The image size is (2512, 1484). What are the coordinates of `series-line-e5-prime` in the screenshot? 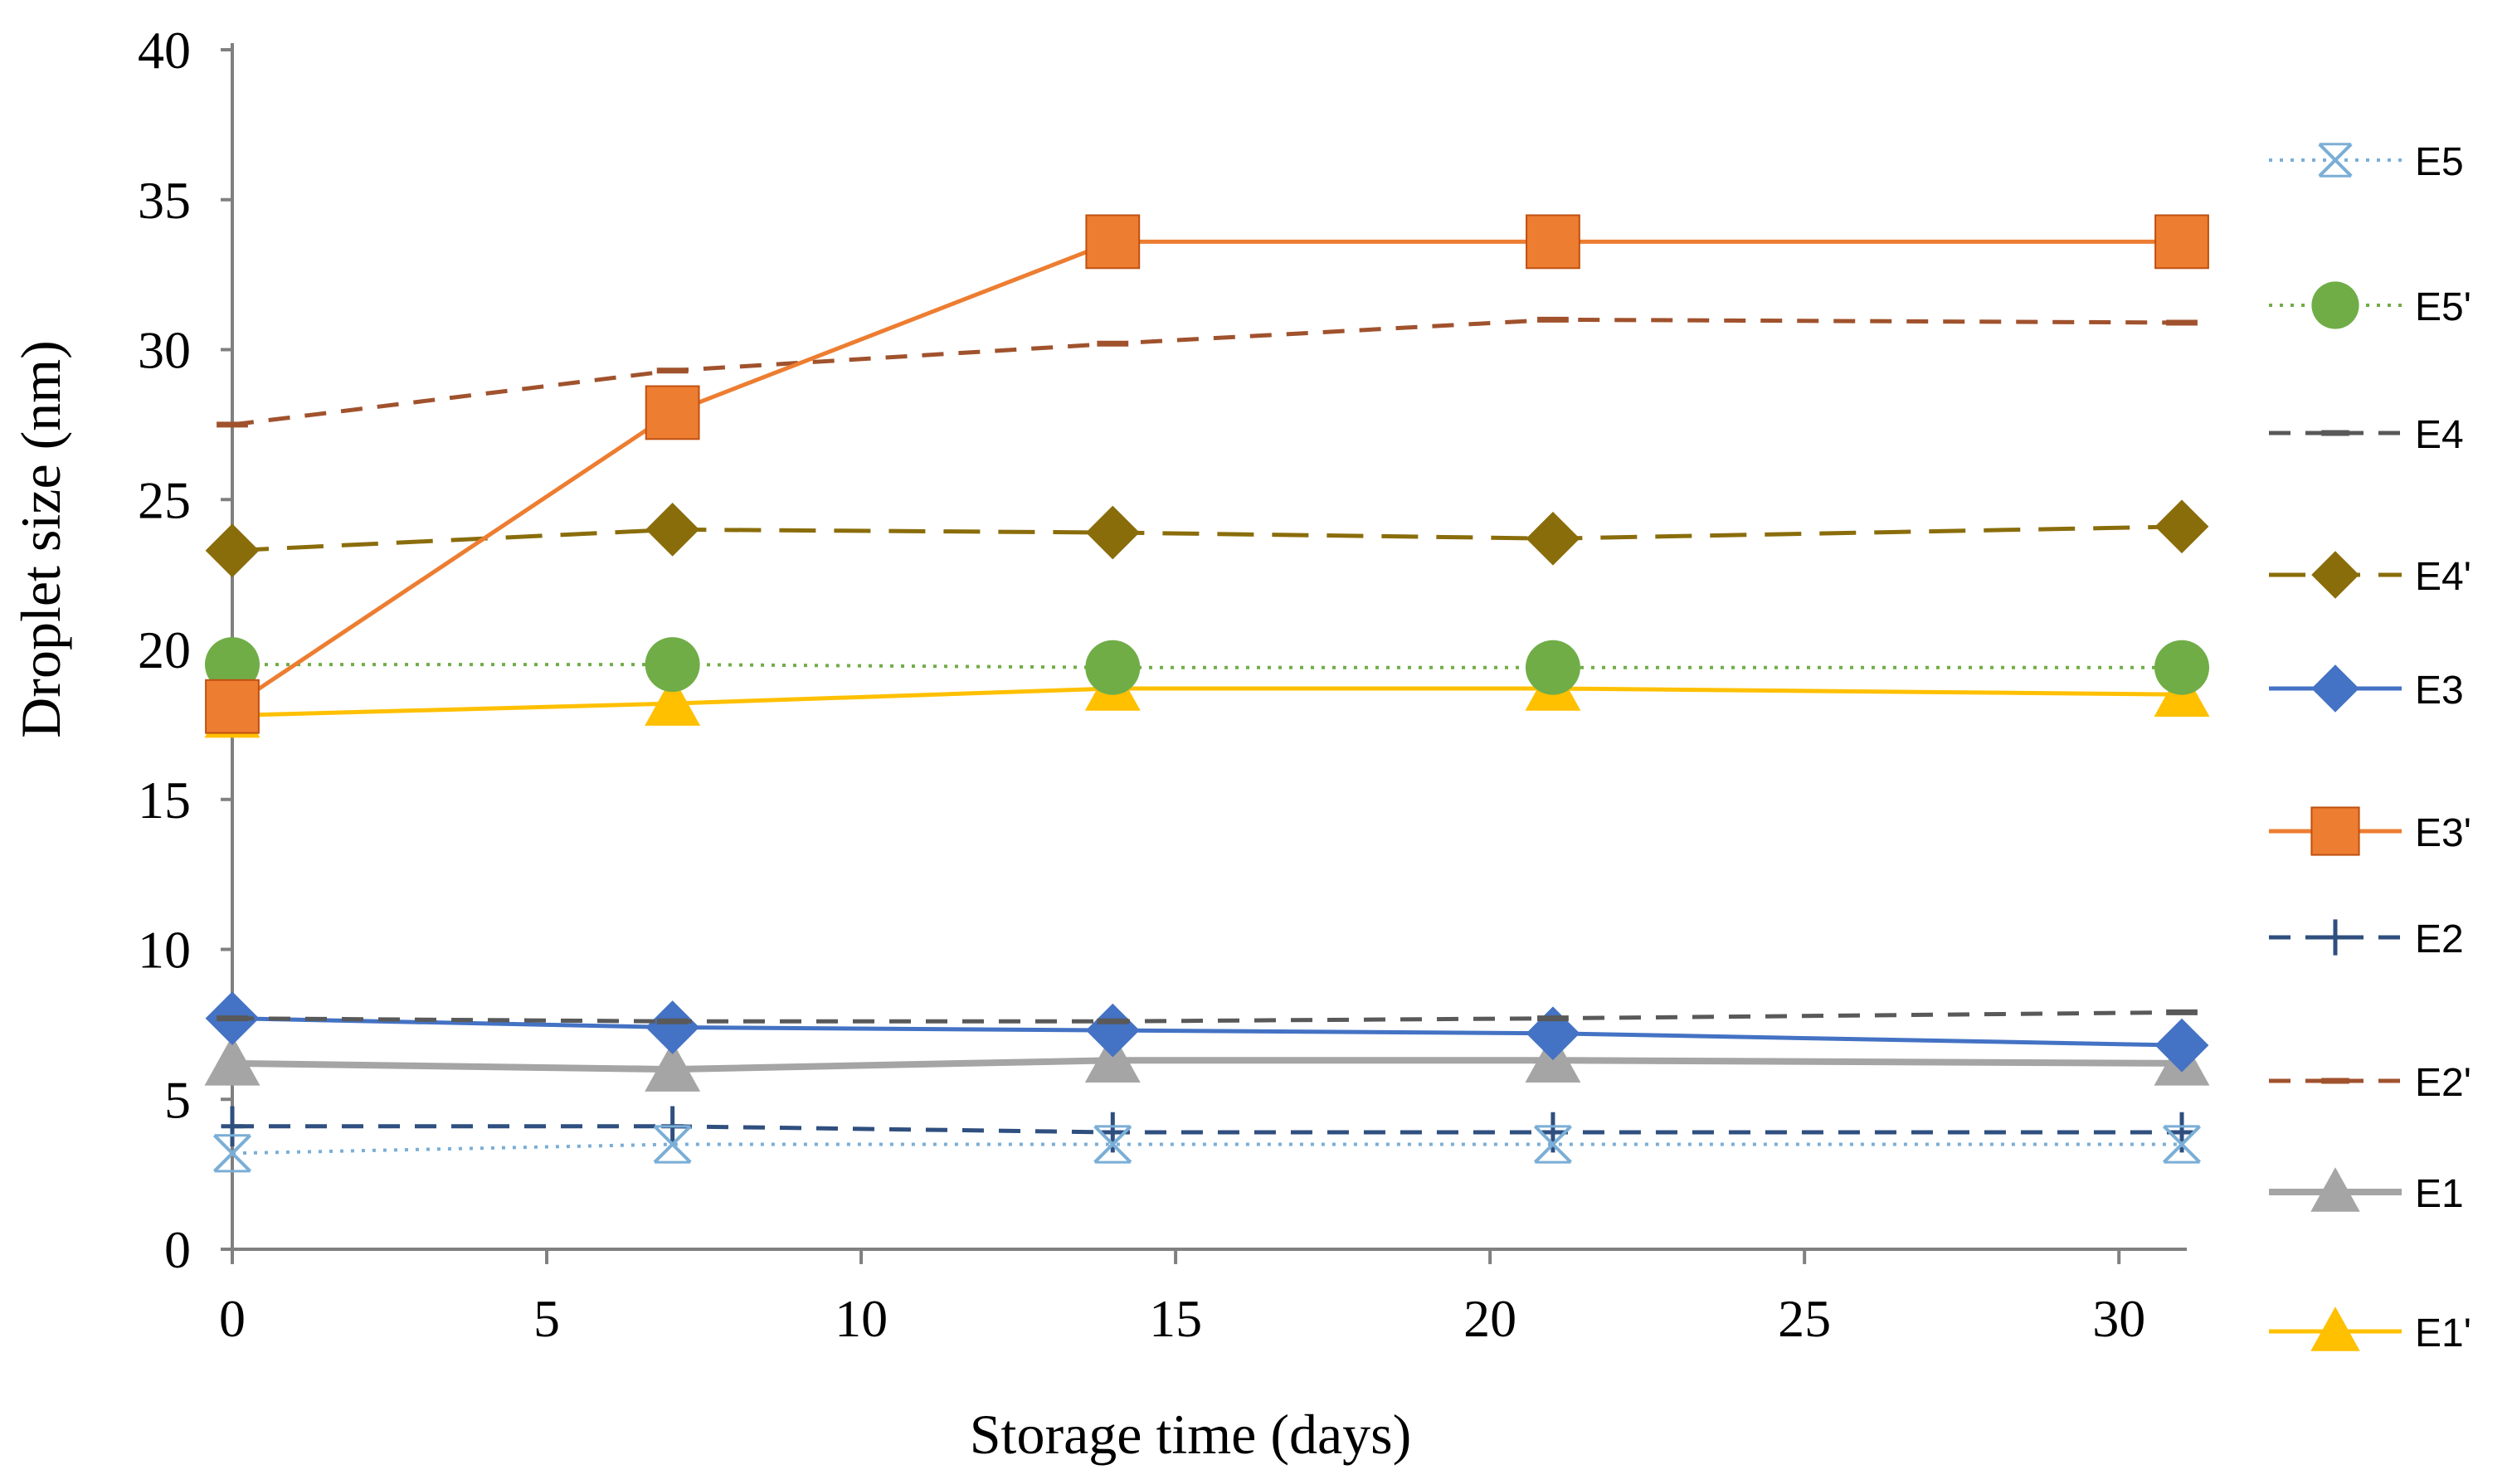 It's located at (1207, 666).